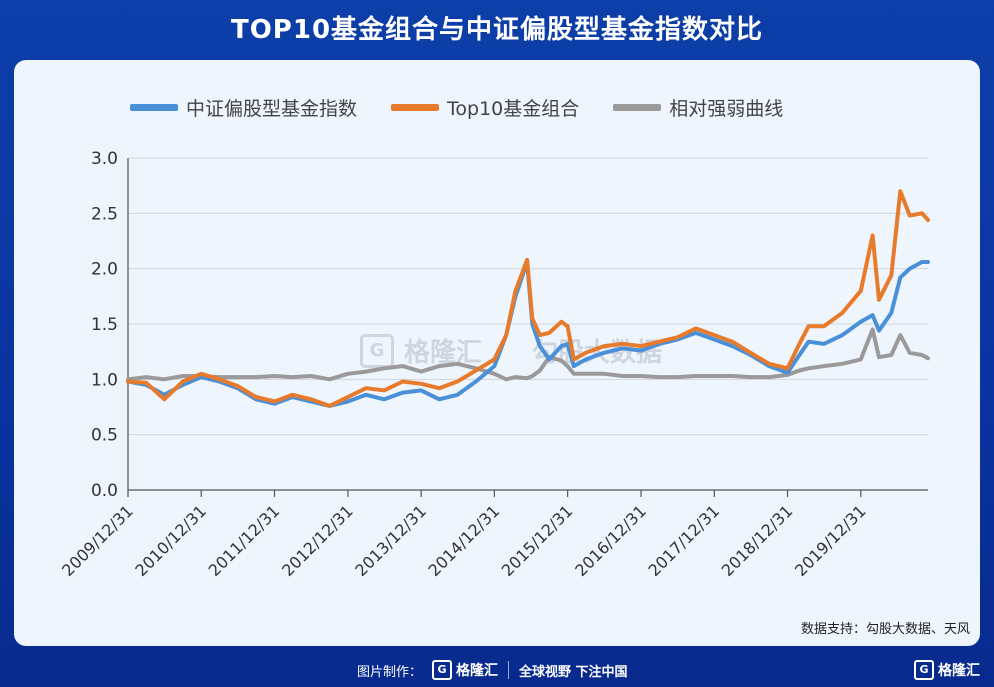 The width and height of the screenshot is (994, 687). Describe the element at coordinates (477, 671) in the screenshot. I see `footer-logo-text: 格隆汇` at that location.